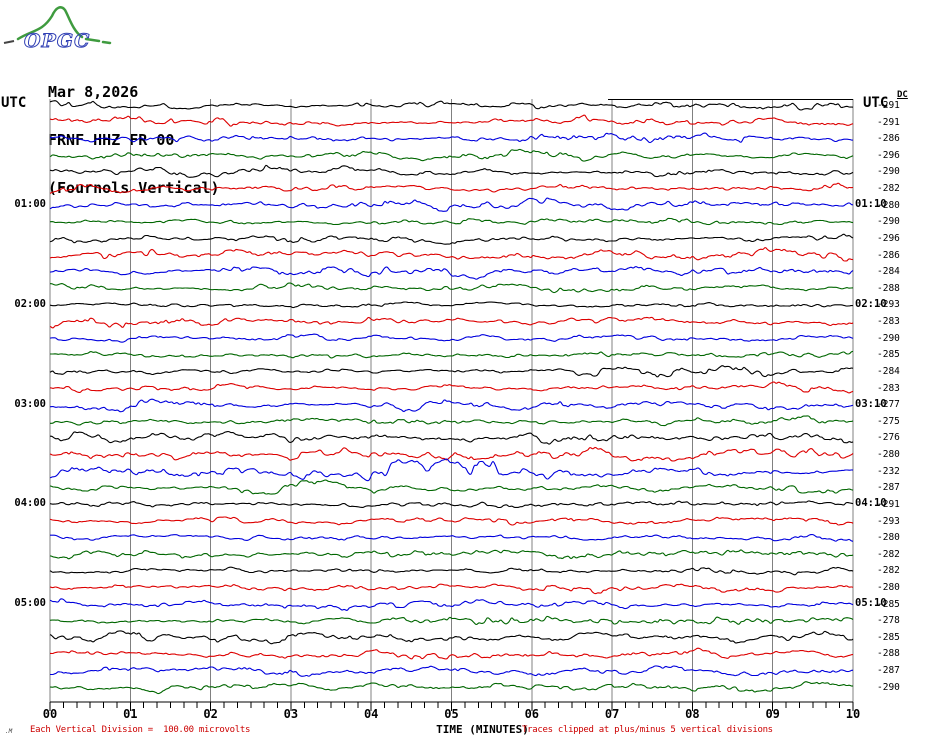 The height and width of the screenshot is (744, 930). Describe the element at coordinates (876, 103) in the screenshot. I see `utc-header-right: UTC` at that location.